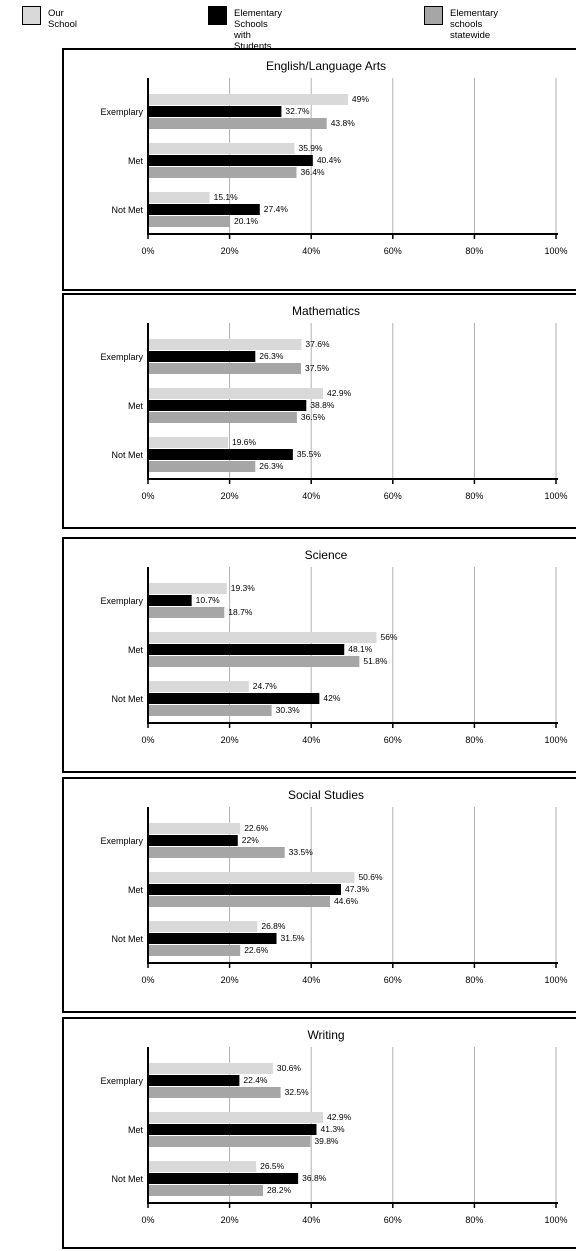 The width and height of the screenshot is (576, 1251). Describe the element at coordinates (326, 795) in the screenshot. I see `chart-title: Social Studies` at that location.